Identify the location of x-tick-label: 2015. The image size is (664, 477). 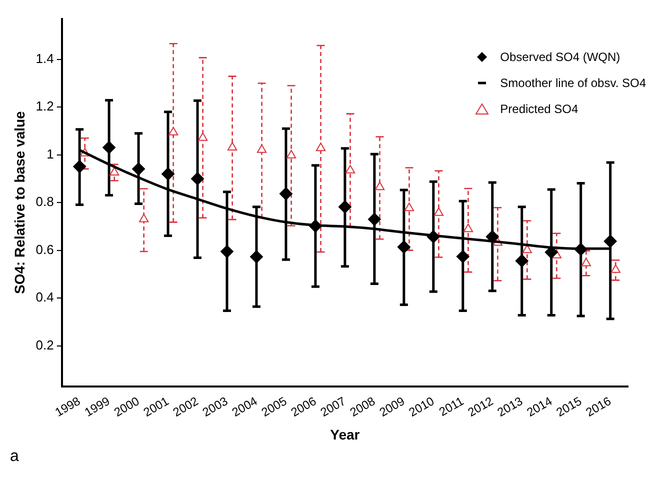
(569, 407).